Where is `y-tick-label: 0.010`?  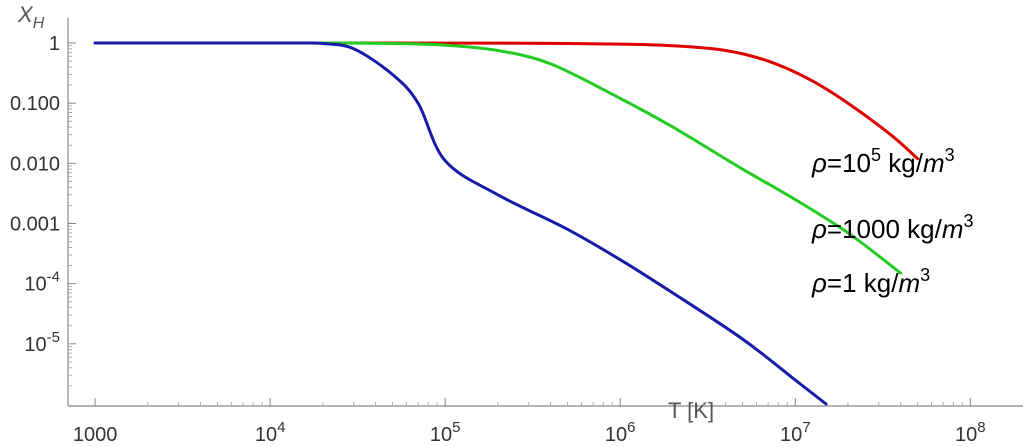
y-tick-label: 0.010 is located at coordinates (35, 164).